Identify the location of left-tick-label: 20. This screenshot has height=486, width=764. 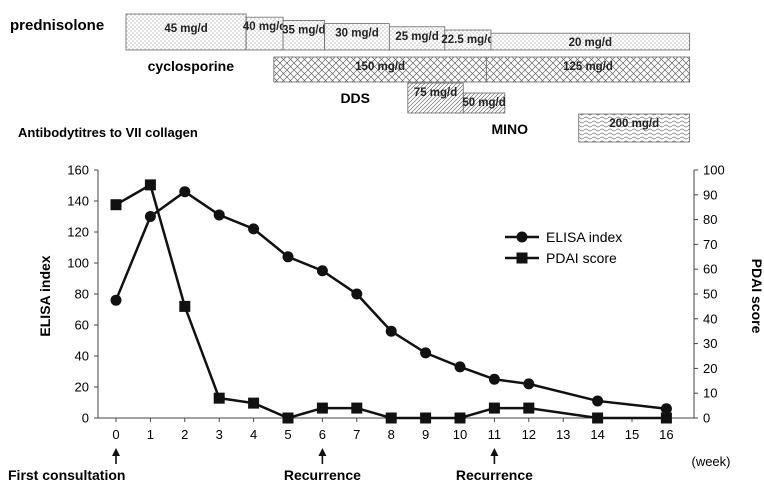
(82, 387).